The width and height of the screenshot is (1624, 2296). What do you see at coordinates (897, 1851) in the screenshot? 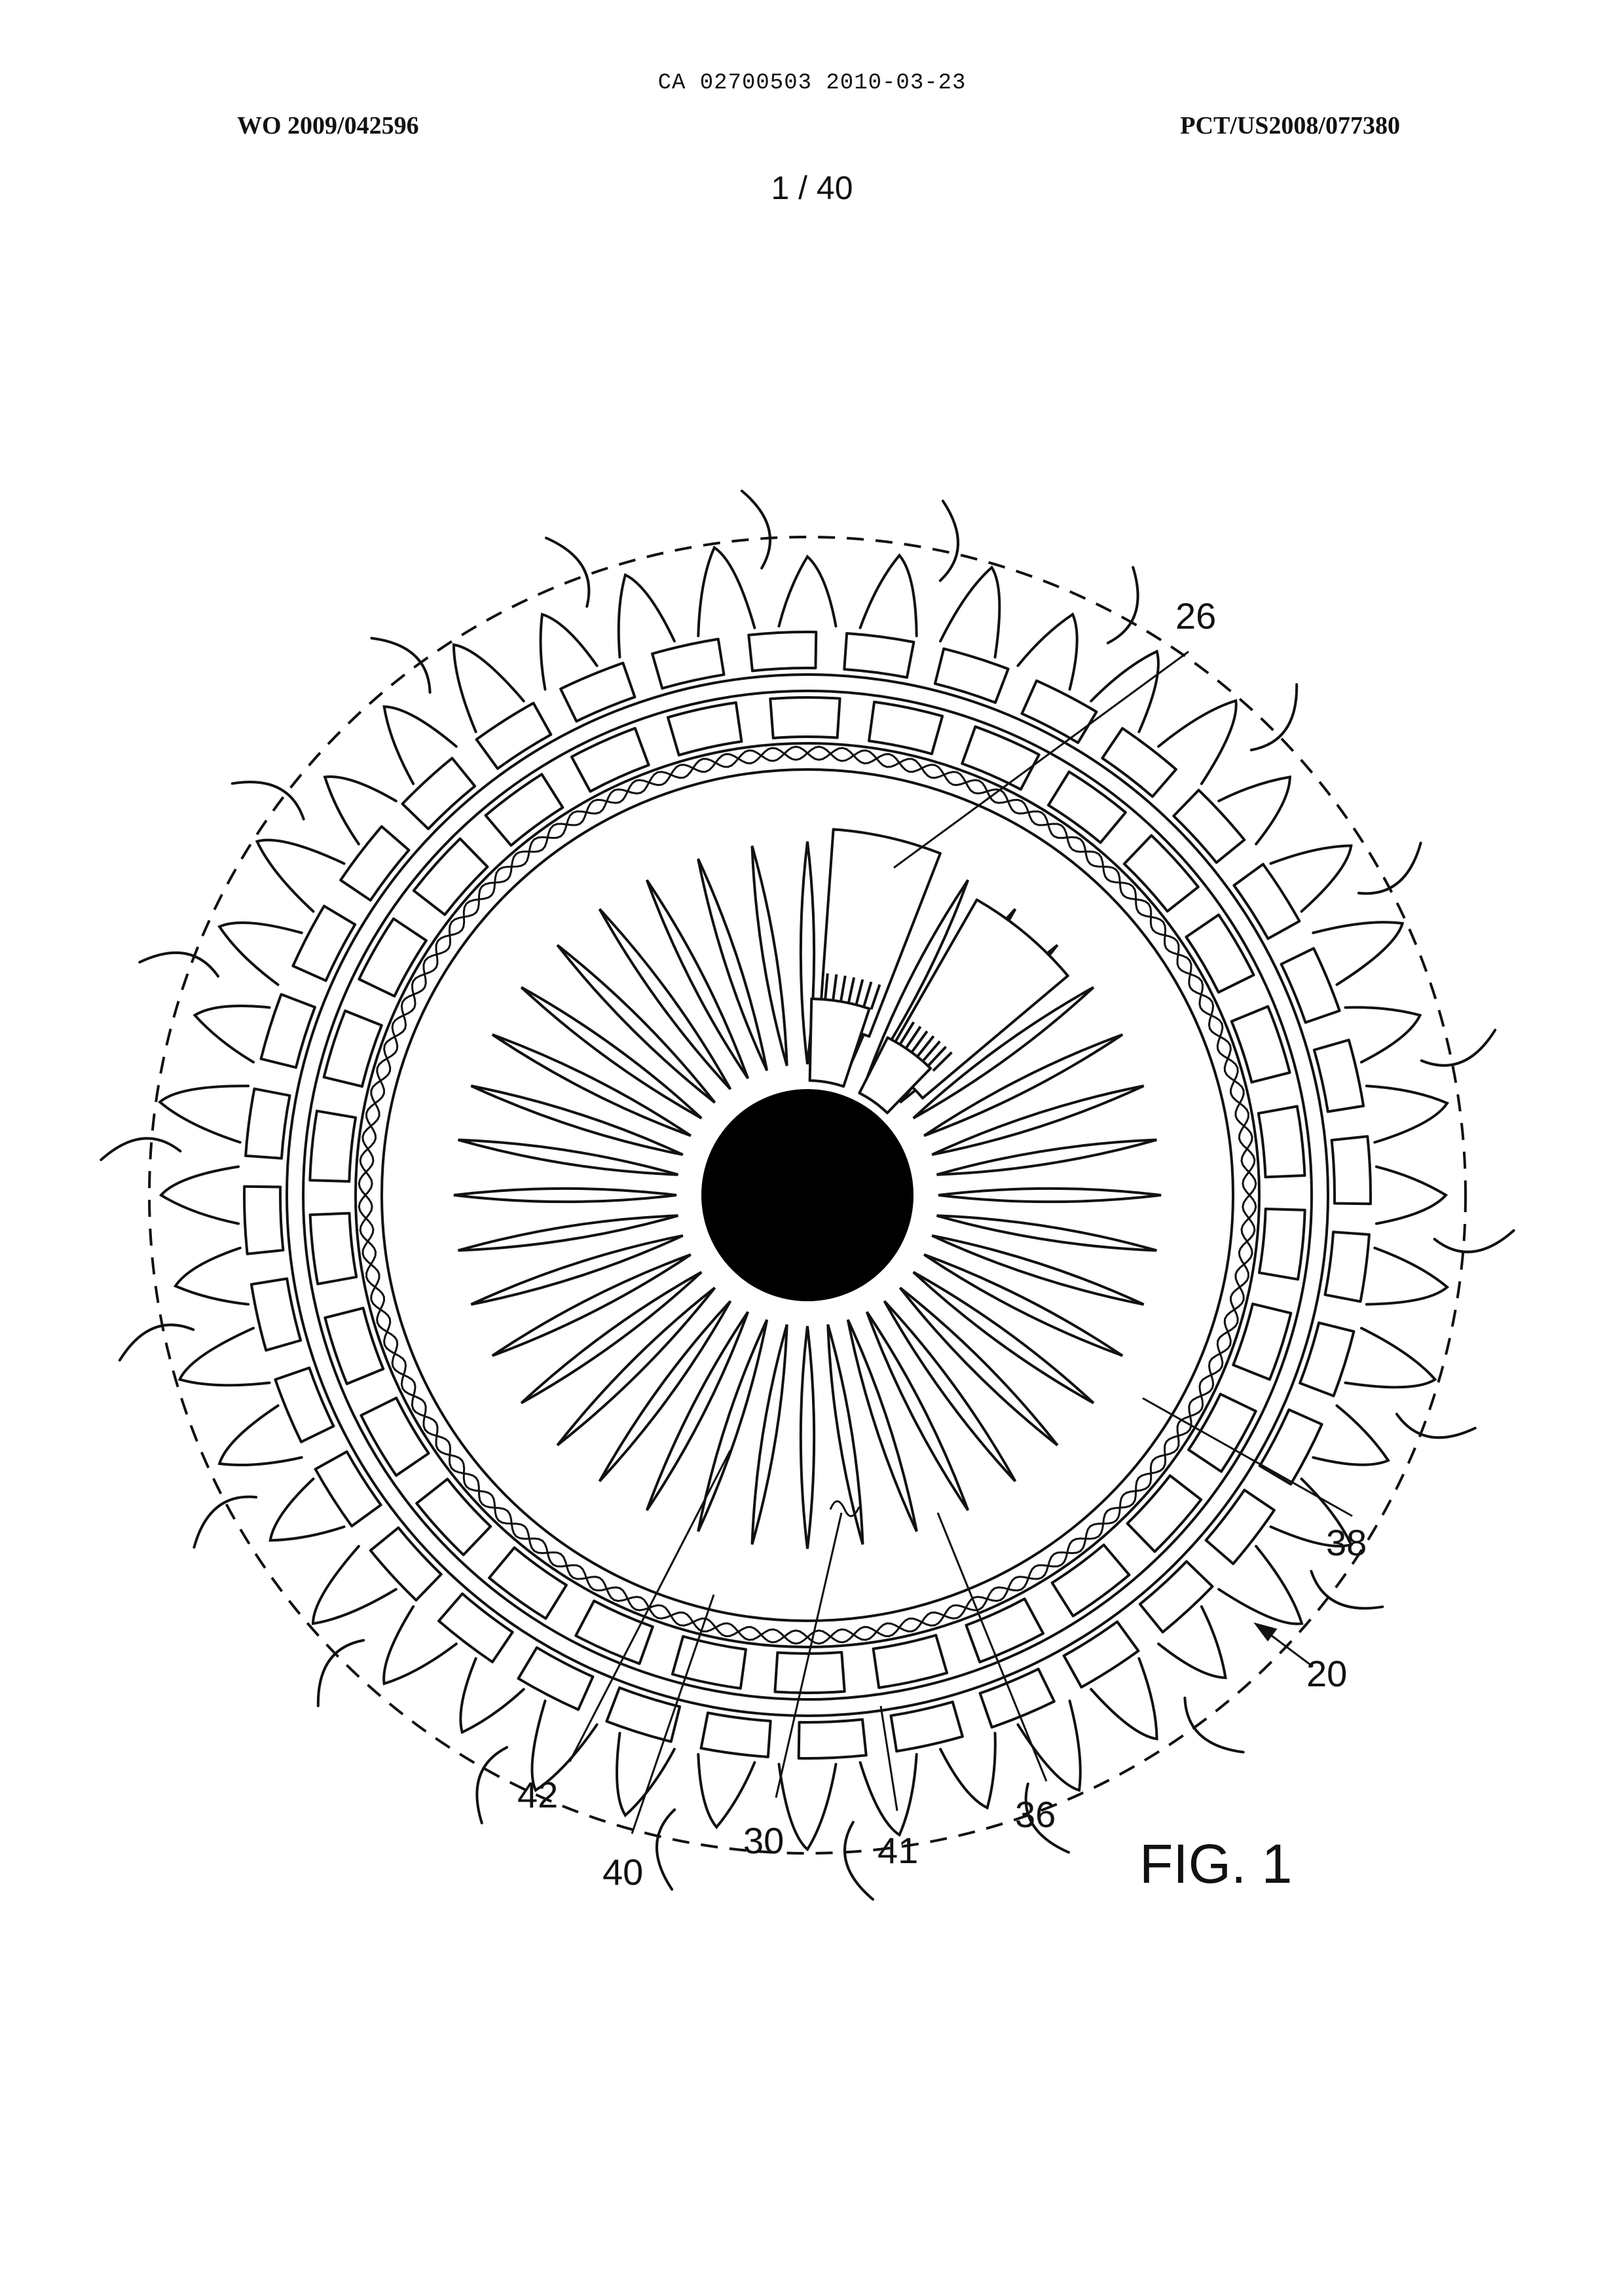
I see `ref-41: 41` at bounding box center [897, 1851].